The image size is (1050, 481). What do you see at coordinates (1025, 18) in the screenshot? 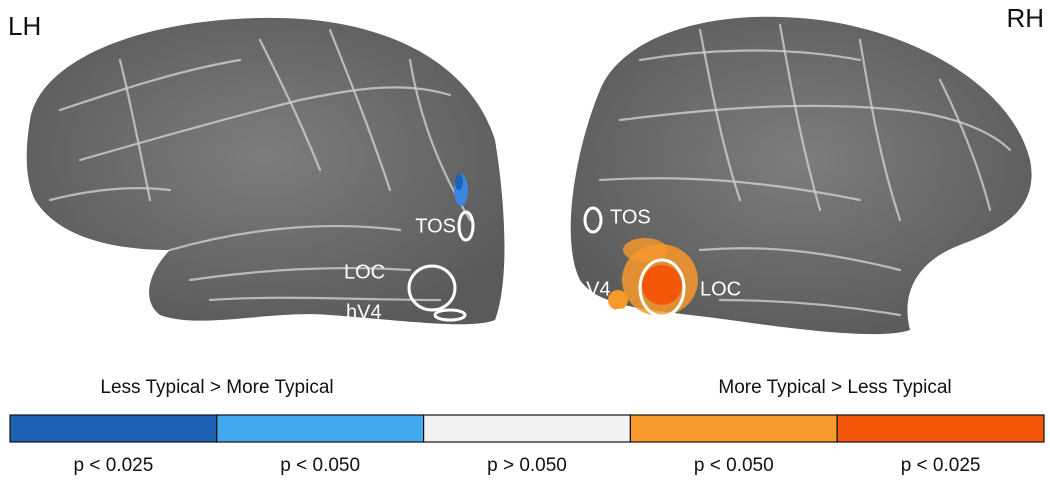
I see `hemisphere-label: RH` at bounding box center [1025, 18].